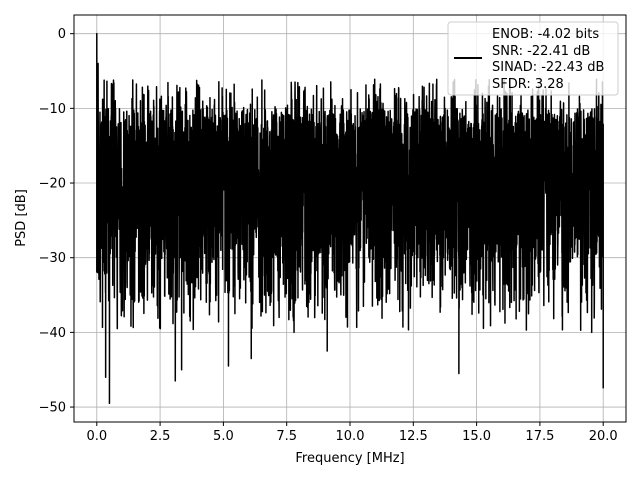 The image size is (640, 480). I want to click on x-tick-label: 15.0, so click(476, 436).